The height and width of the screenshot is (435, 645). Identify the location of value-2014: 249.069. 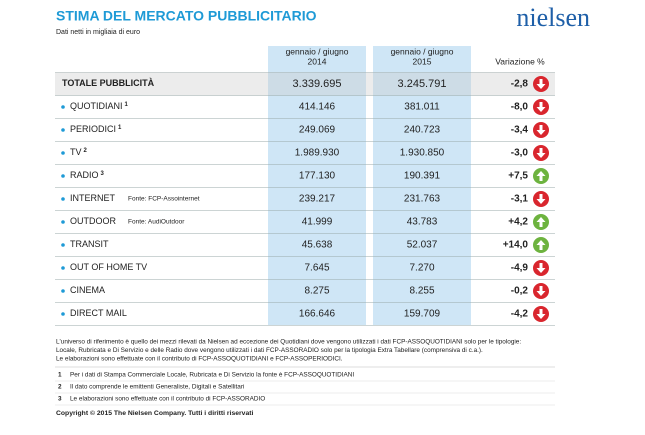
(317, 130).